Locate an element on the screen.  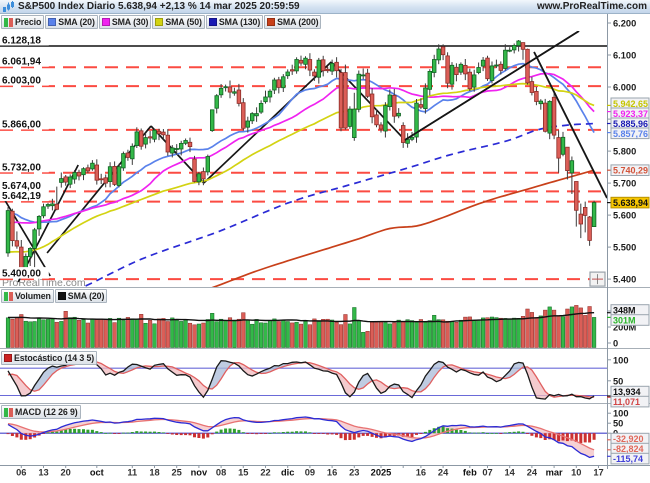
legend-chip-label: Volumen is located at coordinates (33, 296).